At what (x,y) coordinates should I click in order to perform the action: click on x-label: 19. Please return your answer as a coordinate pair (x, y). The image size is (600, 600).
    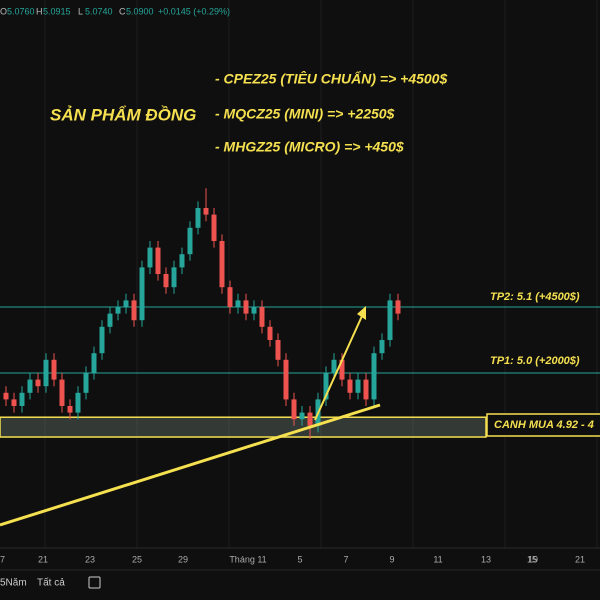
    Looking at the image, I should click on (533, 559).